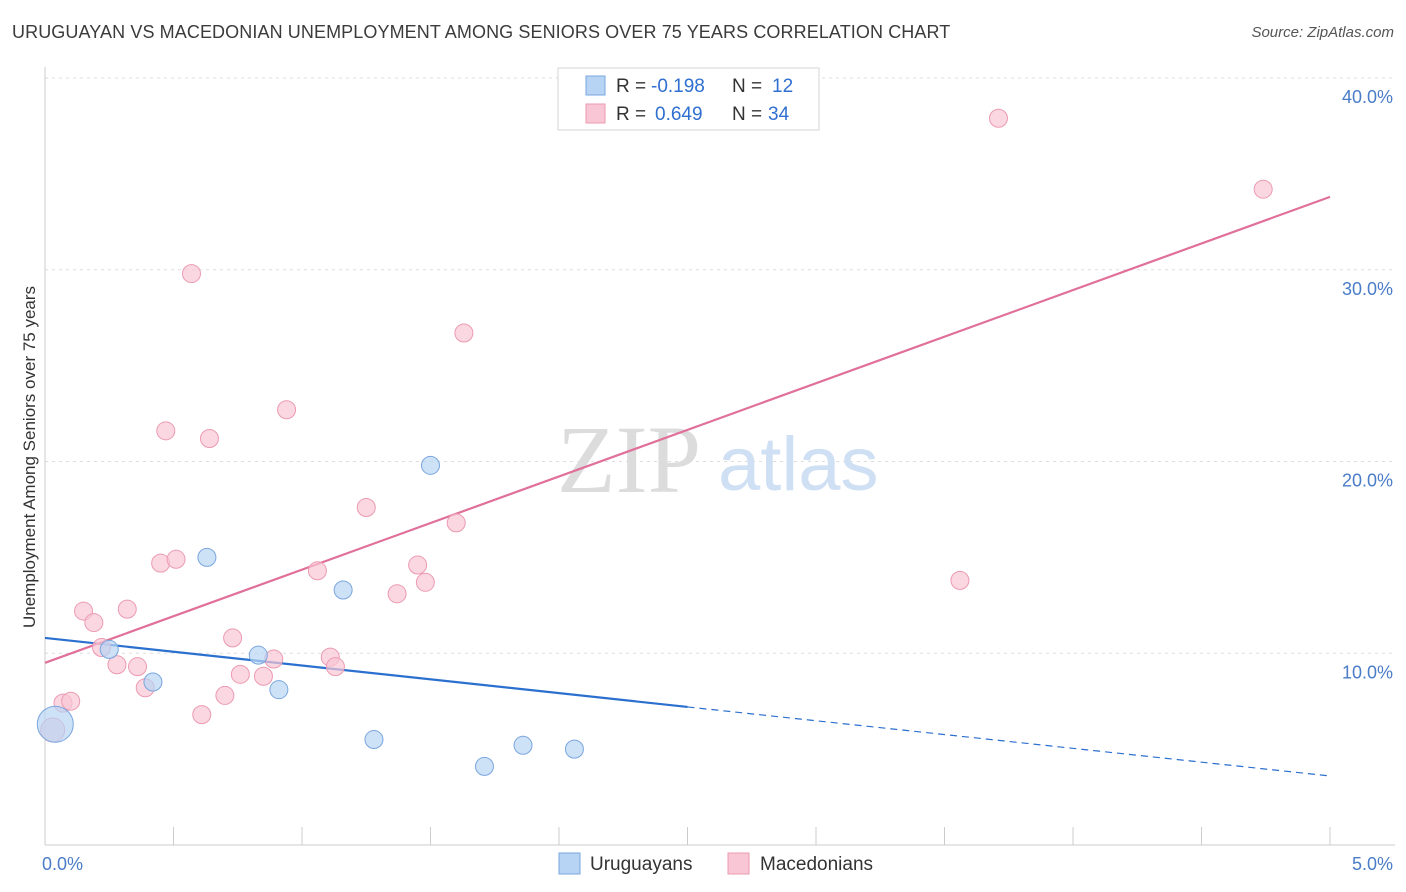 Image resolution: width=1406 pixels, height=892 pixels. What do you see at coordinates (715, 863) in the screenshot?
I see `series-legend: Uruguayans Macedonians` at bounding box center [715, 863].